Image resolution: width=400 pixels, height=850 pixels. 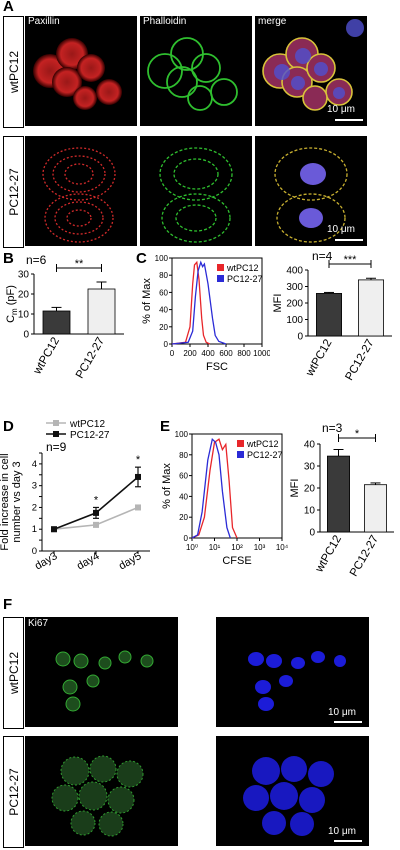 I want to click on histogram-series-wtpc12, so click(x=191, y=302).